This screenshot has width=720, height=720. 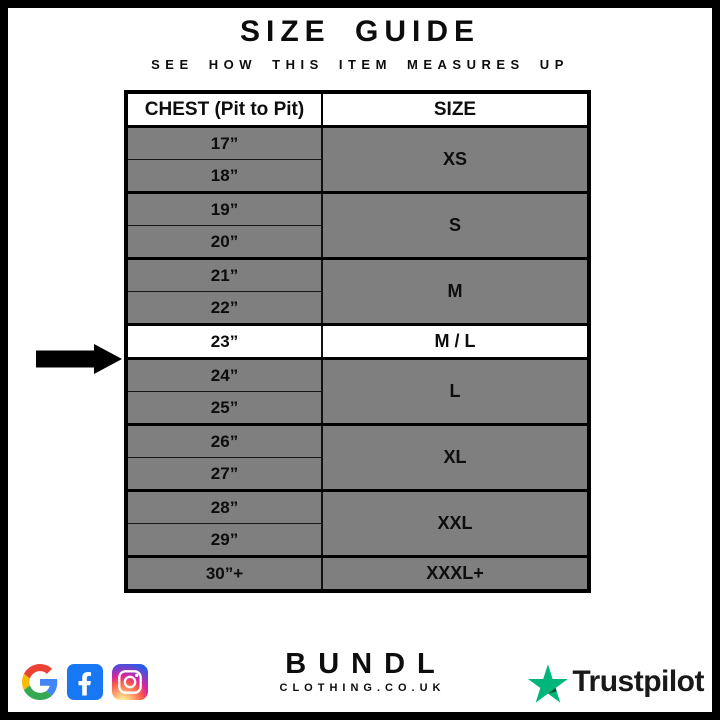 I want to click on brand-name: BUNDL, so click(x=366, y=664).